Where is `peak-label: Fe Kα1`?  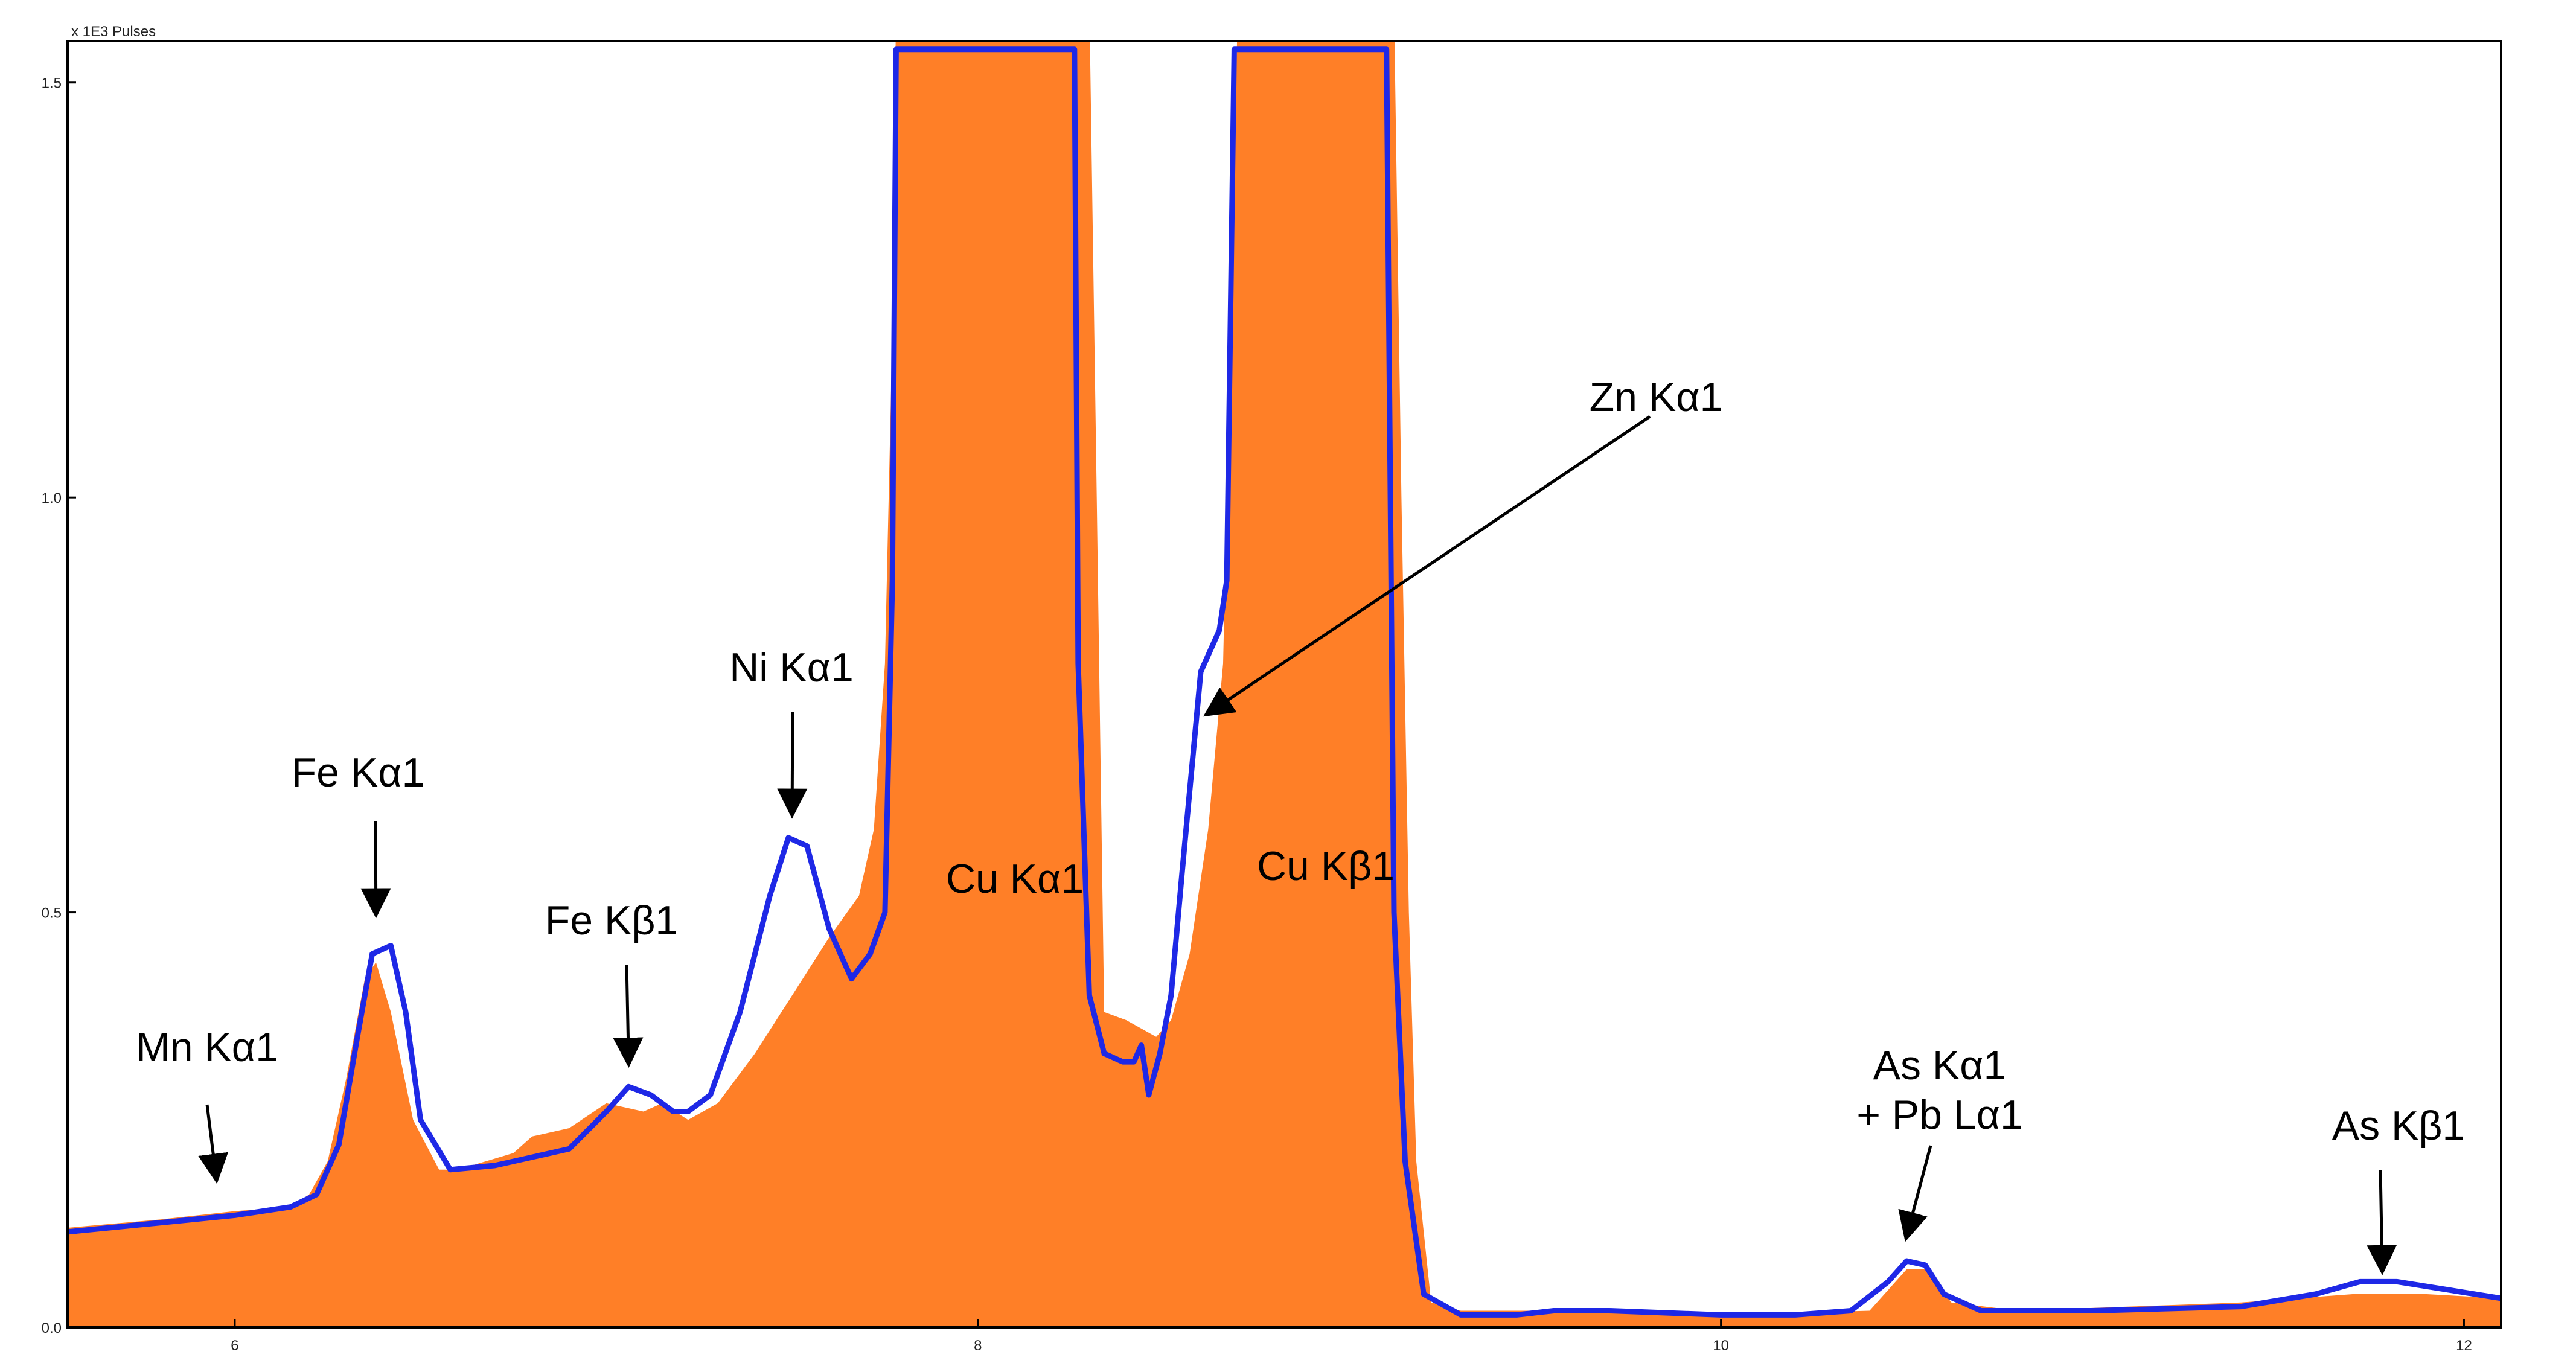
peak-label: Fe Kα1 is located at coordinates (358, 773).